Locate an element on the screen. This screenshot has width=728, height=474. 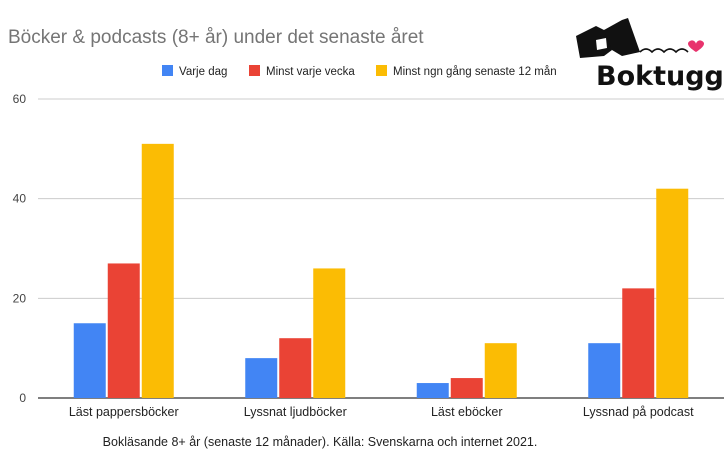
y-tick-label: 40 is located at coordinates (20, 199).